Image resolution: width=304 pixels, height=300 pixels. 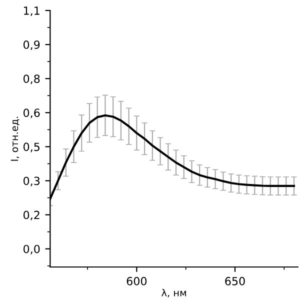 I want to click on y-tick-label: 0,8, so click(x=32, y=79).